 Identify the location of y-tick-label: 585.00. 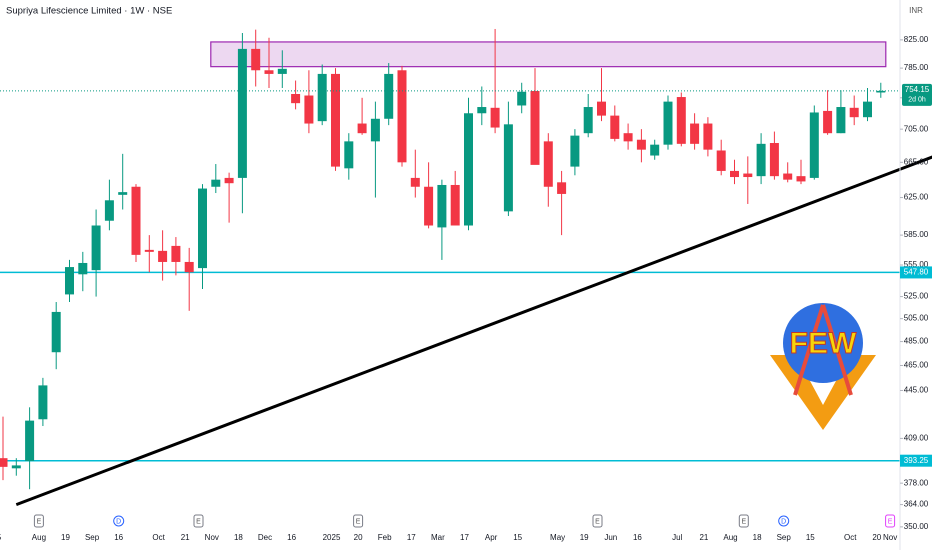
(916, 234).